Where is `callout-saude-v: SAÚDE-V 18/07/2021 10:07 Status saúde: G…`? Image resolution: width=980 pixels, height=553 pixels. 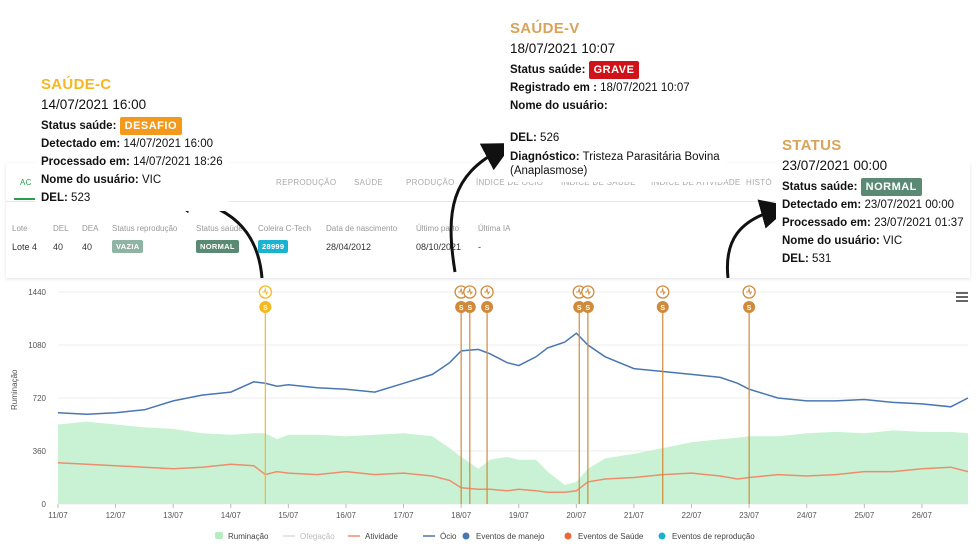
callout-saude-v: SAÚDE-V 18/07/2021 10:07 Status saúde: G… is located at coordinates (615, 99).